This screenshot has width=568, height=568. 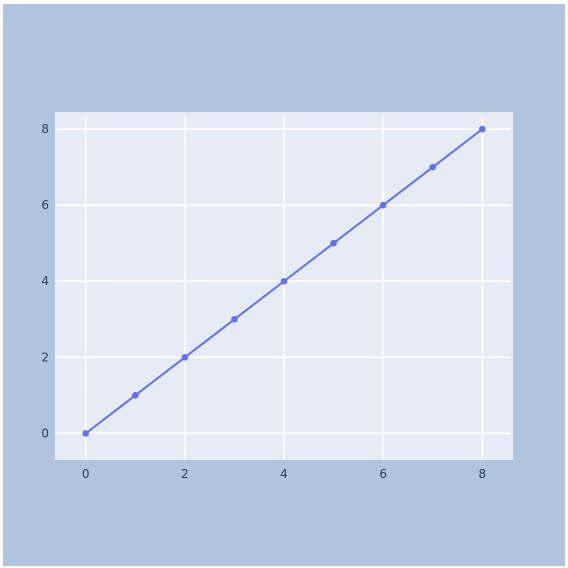 I want to click on x-tick-label: 4, so click(x=284, y=474).